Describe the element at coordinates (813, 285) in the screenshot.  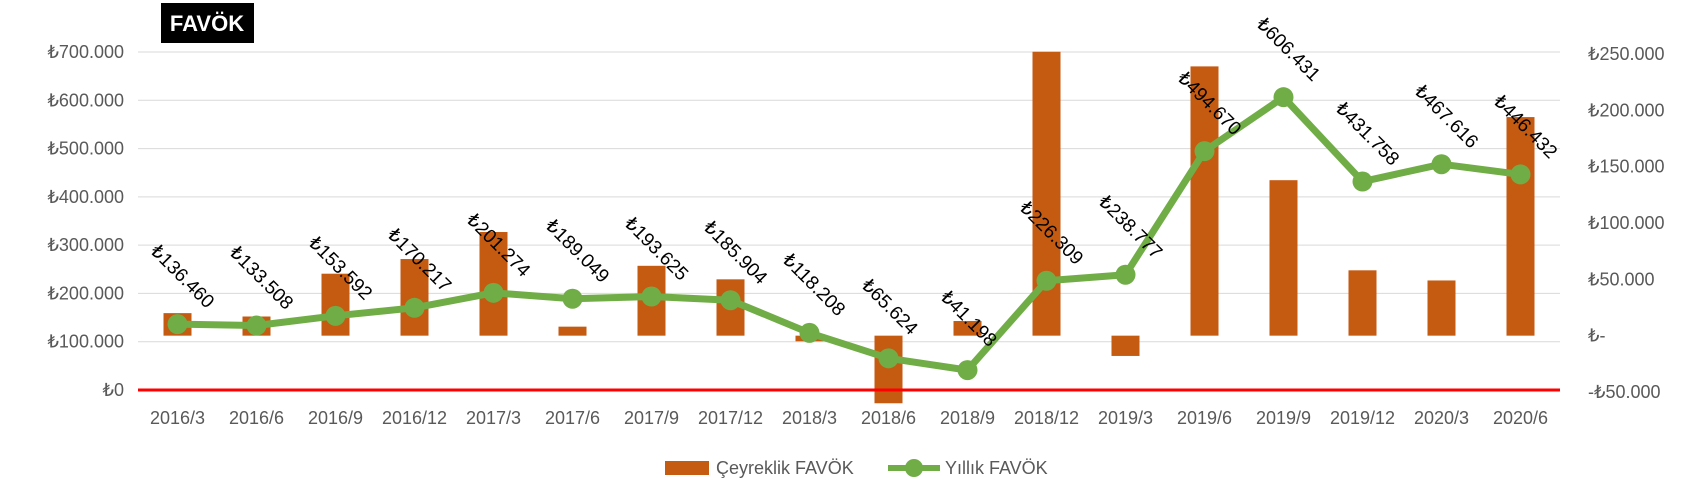
I see `data-label: ₺118.208` at that location.